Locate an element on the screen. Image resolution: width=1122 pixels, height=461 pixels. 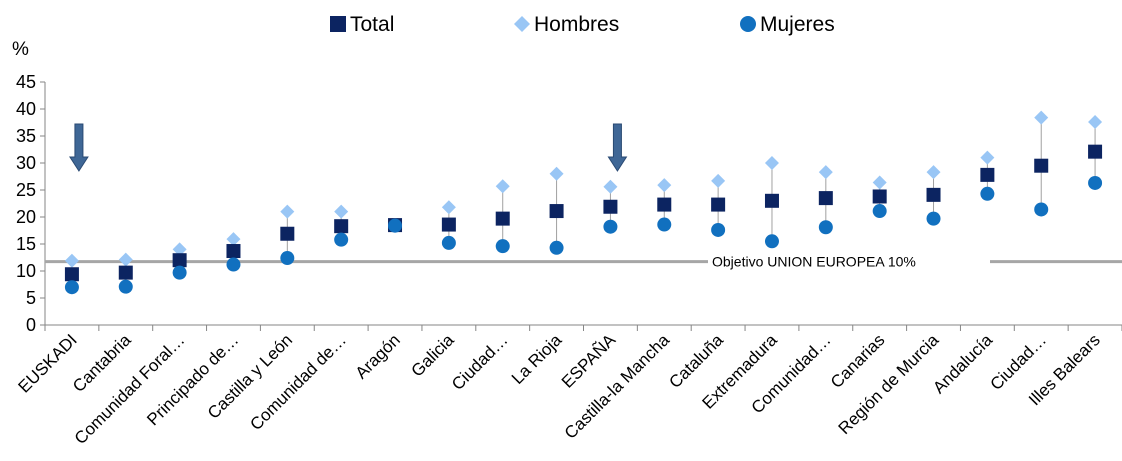
category-label: Andalucía is located at coordinates (962, 363).